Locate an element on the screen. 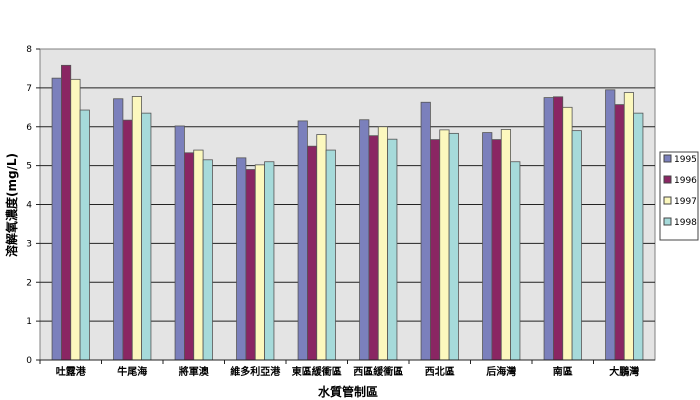 The width and height of the screenshot is (700, 400). y-tick-label: 0 is located at coordinates (29, 361).